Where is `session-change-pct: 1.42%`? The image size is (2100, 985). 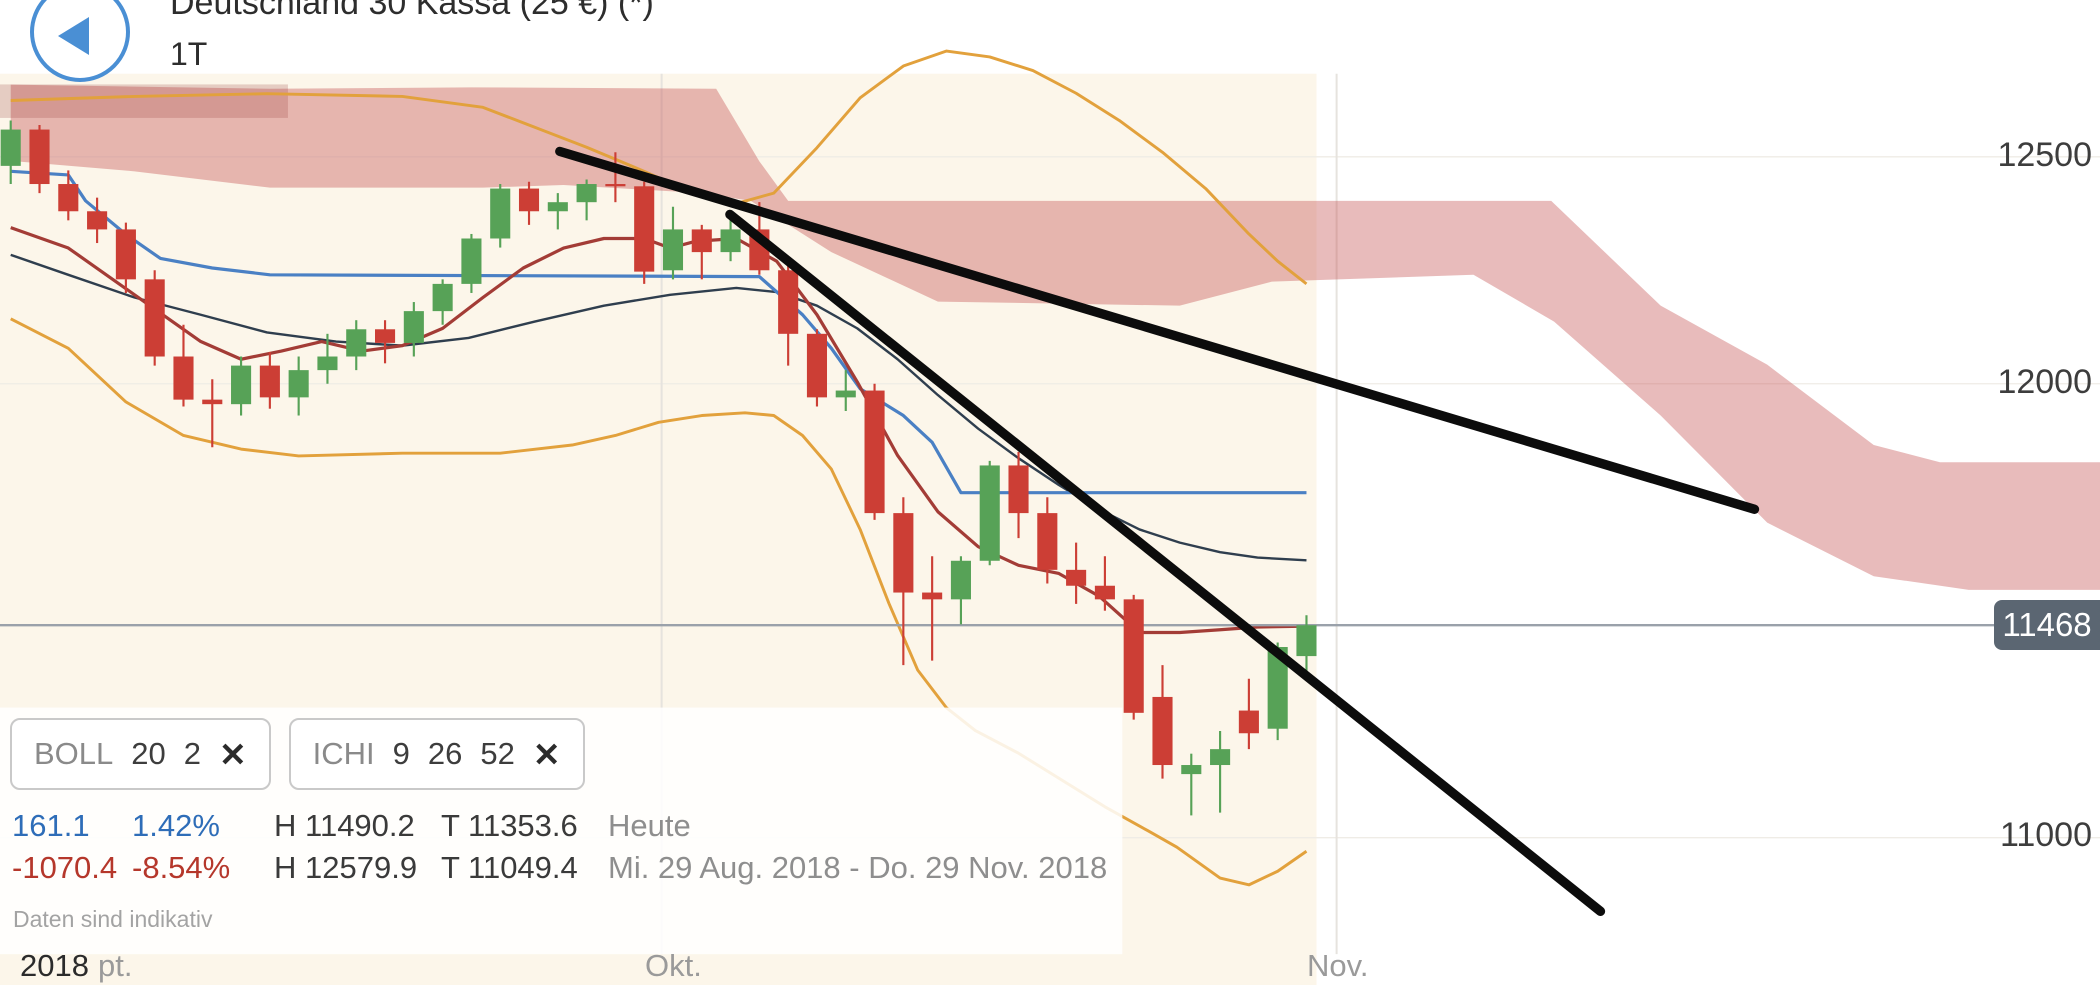 session-change-pct: 1.42% is located at coordinates (176, 825).